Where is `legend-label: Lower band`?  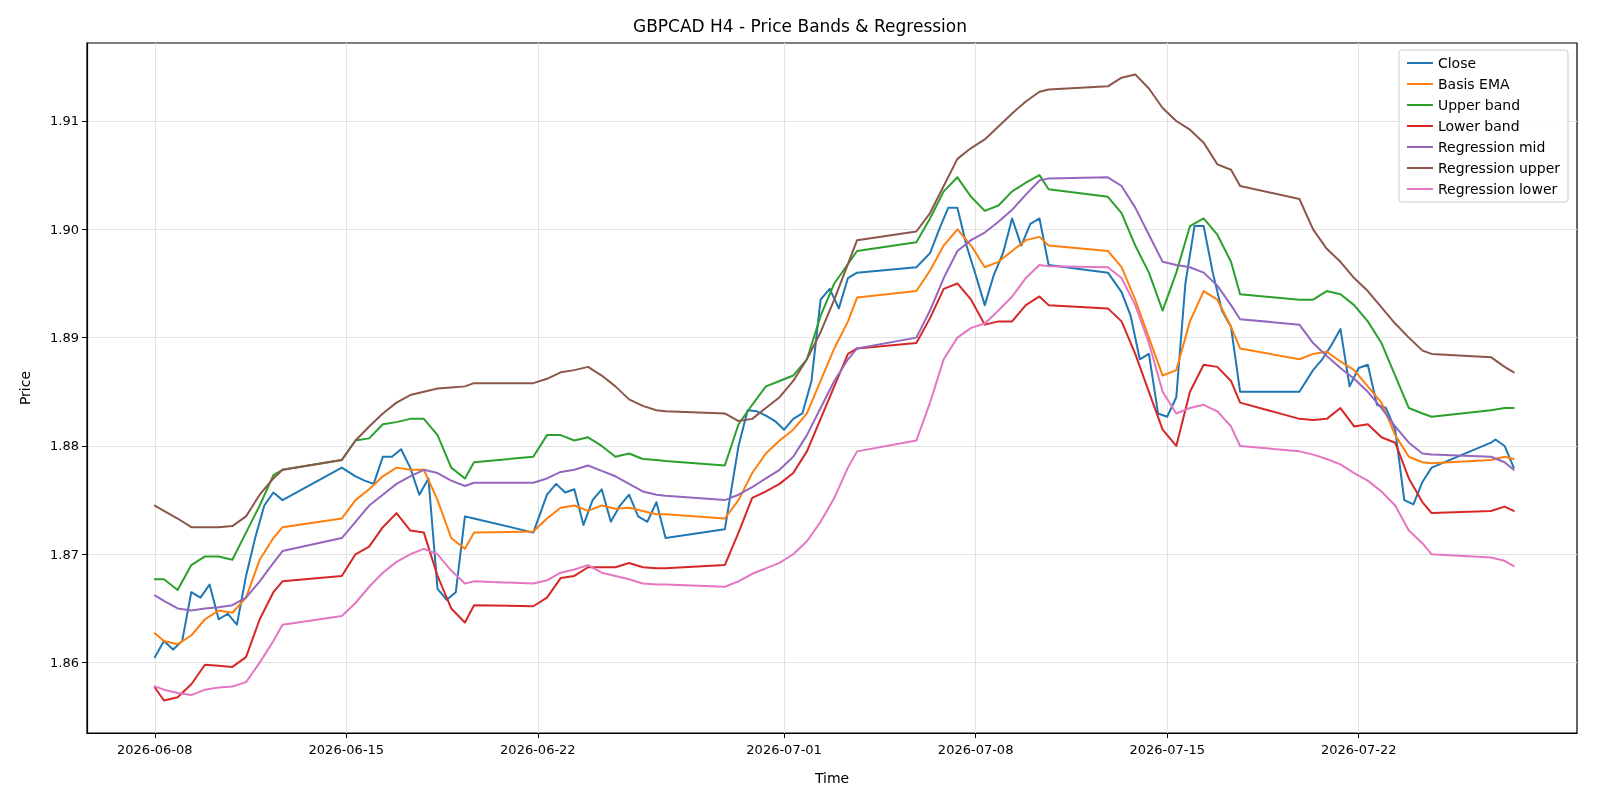
legend-label: Lower band is located at coordinates (1478, 126).